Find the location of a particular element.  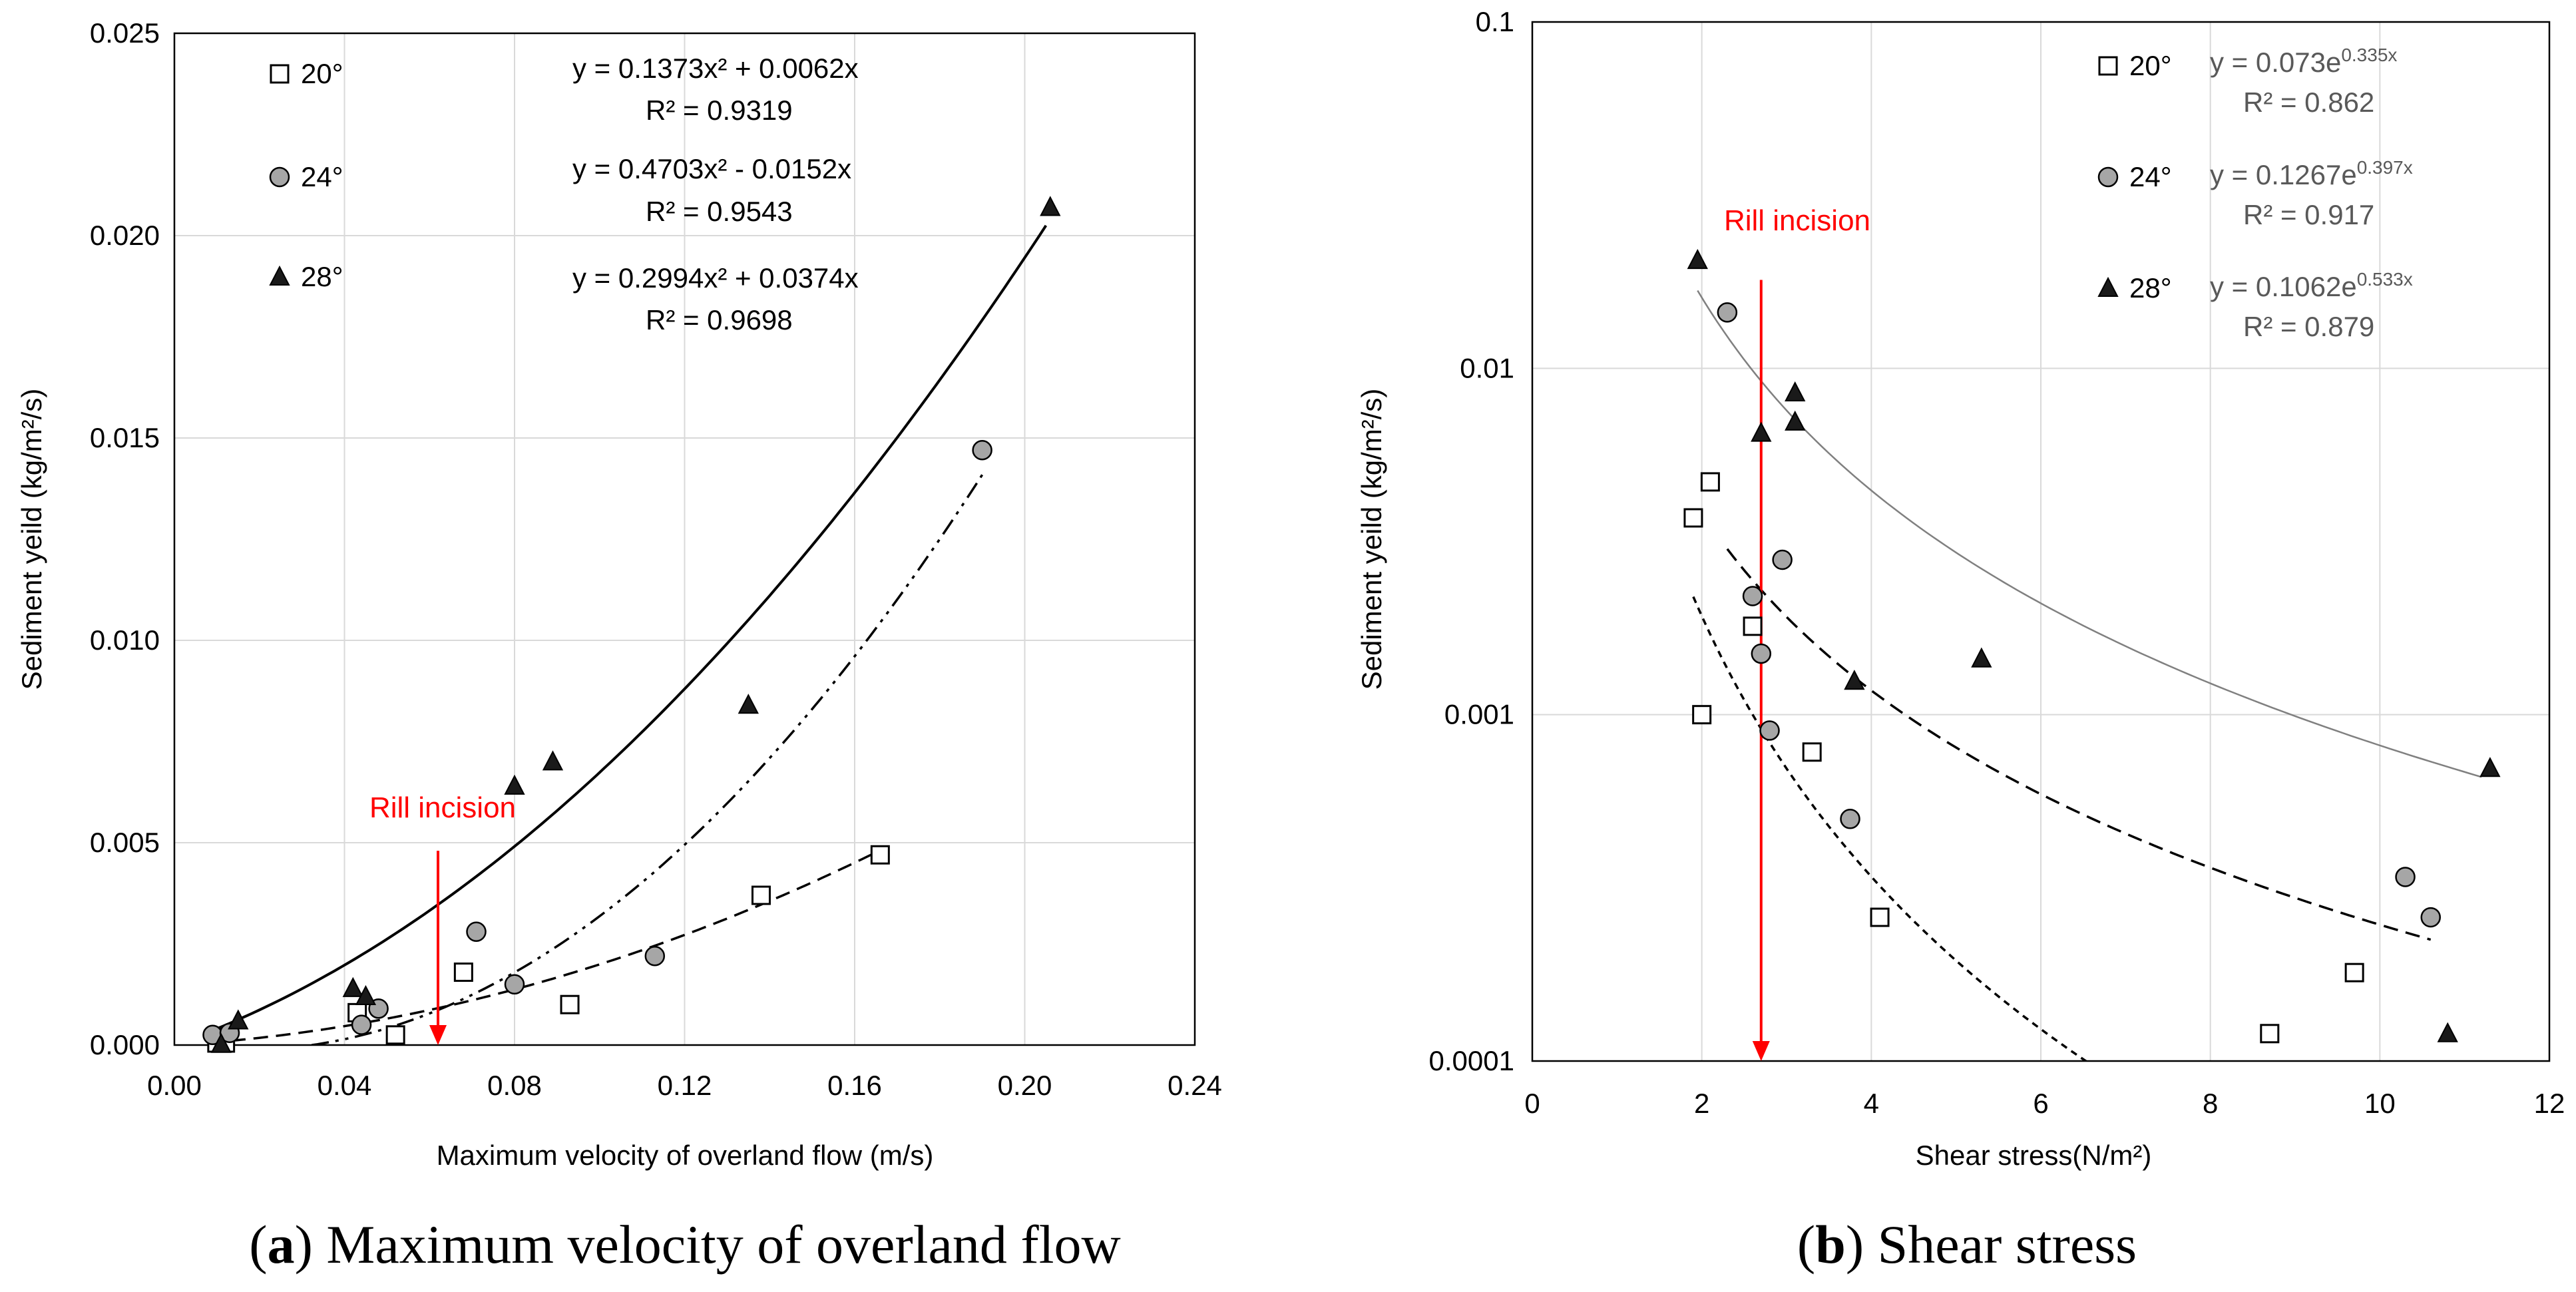

panel-b-caption: (b) Shear stress is located at coordinates (1967, 1244).